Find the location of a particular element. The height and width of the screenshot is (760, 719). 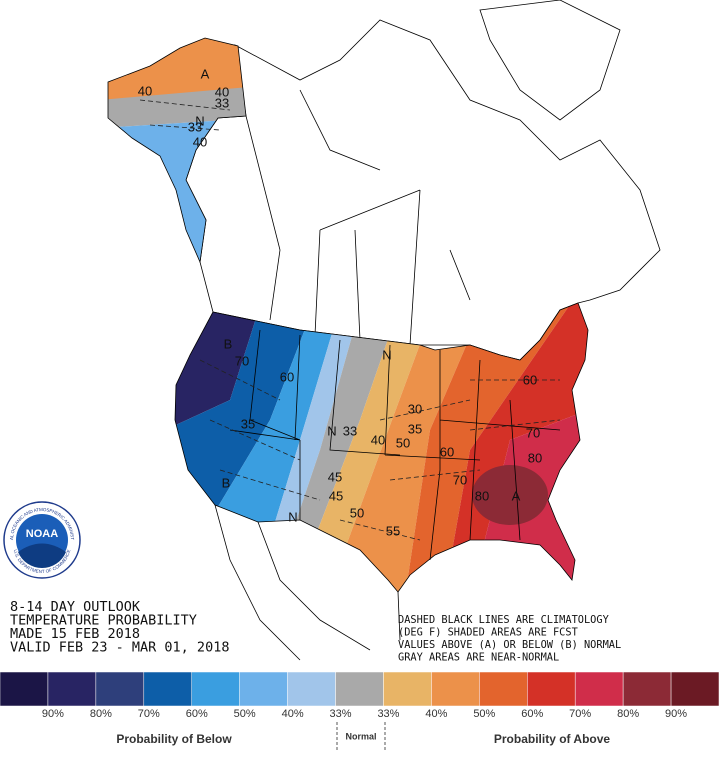

map-label: 55 is located at coordinates (393, 530).